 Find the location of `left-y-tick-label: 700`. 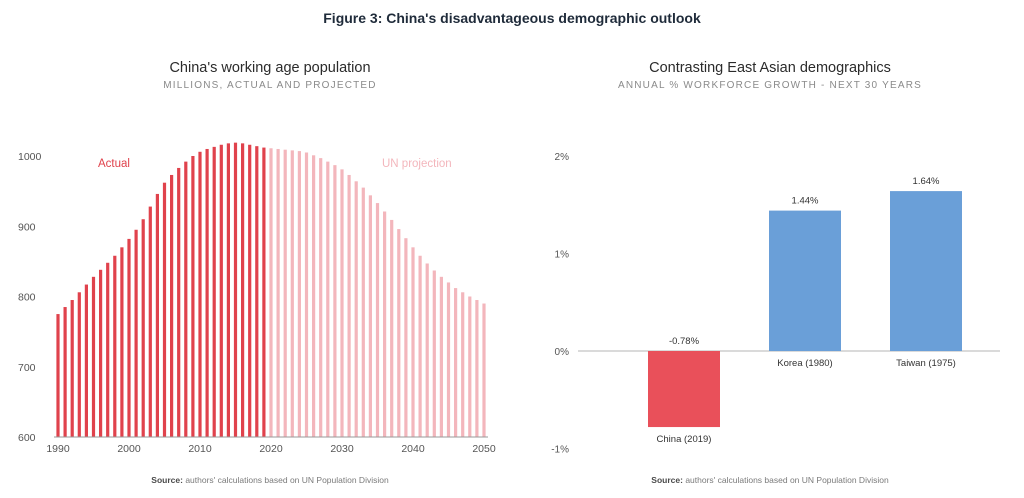

left-y-tick-label: 700 is located at coordinates (27, 368).